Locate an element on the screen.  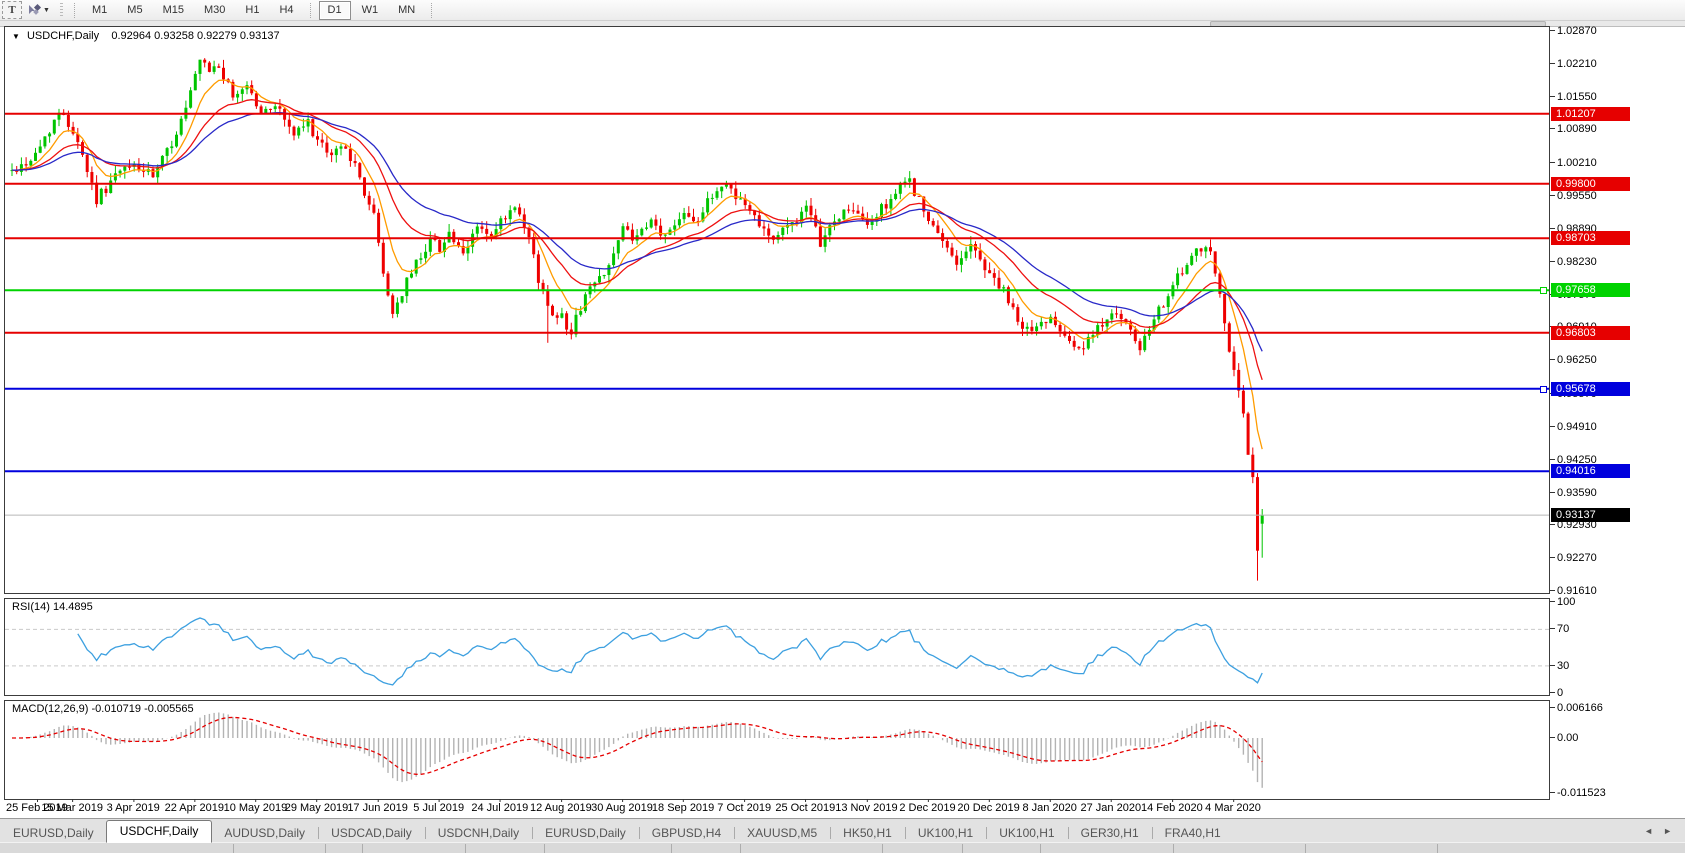
date-label: 8 Jan 2020 is located at coordinates (1049, 806).